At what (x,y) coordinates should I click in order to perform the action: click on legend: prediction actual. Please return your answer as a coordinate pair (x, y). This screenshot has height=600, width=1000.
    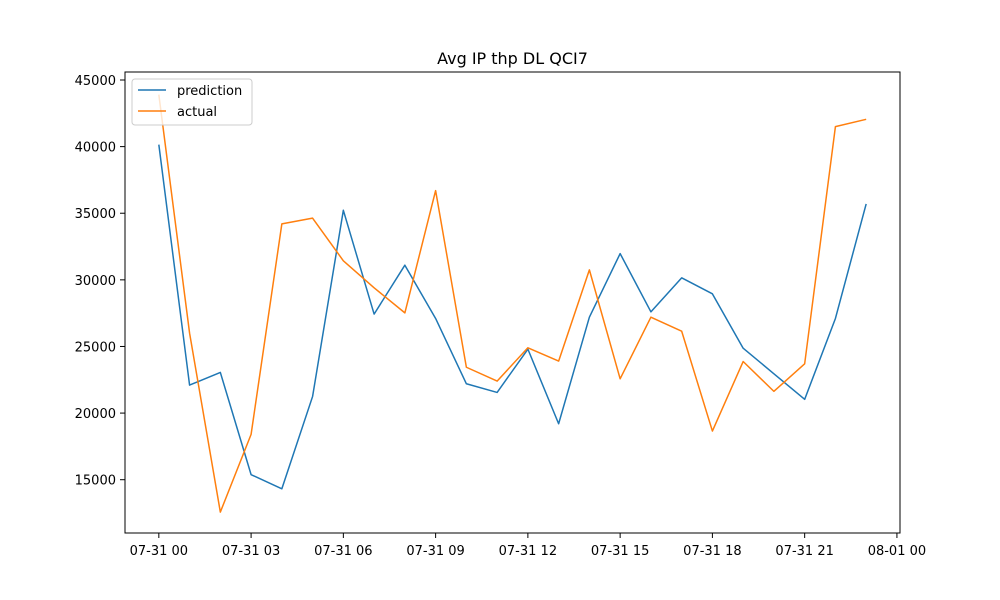
    Looking at the image, I should click on (192, 102).